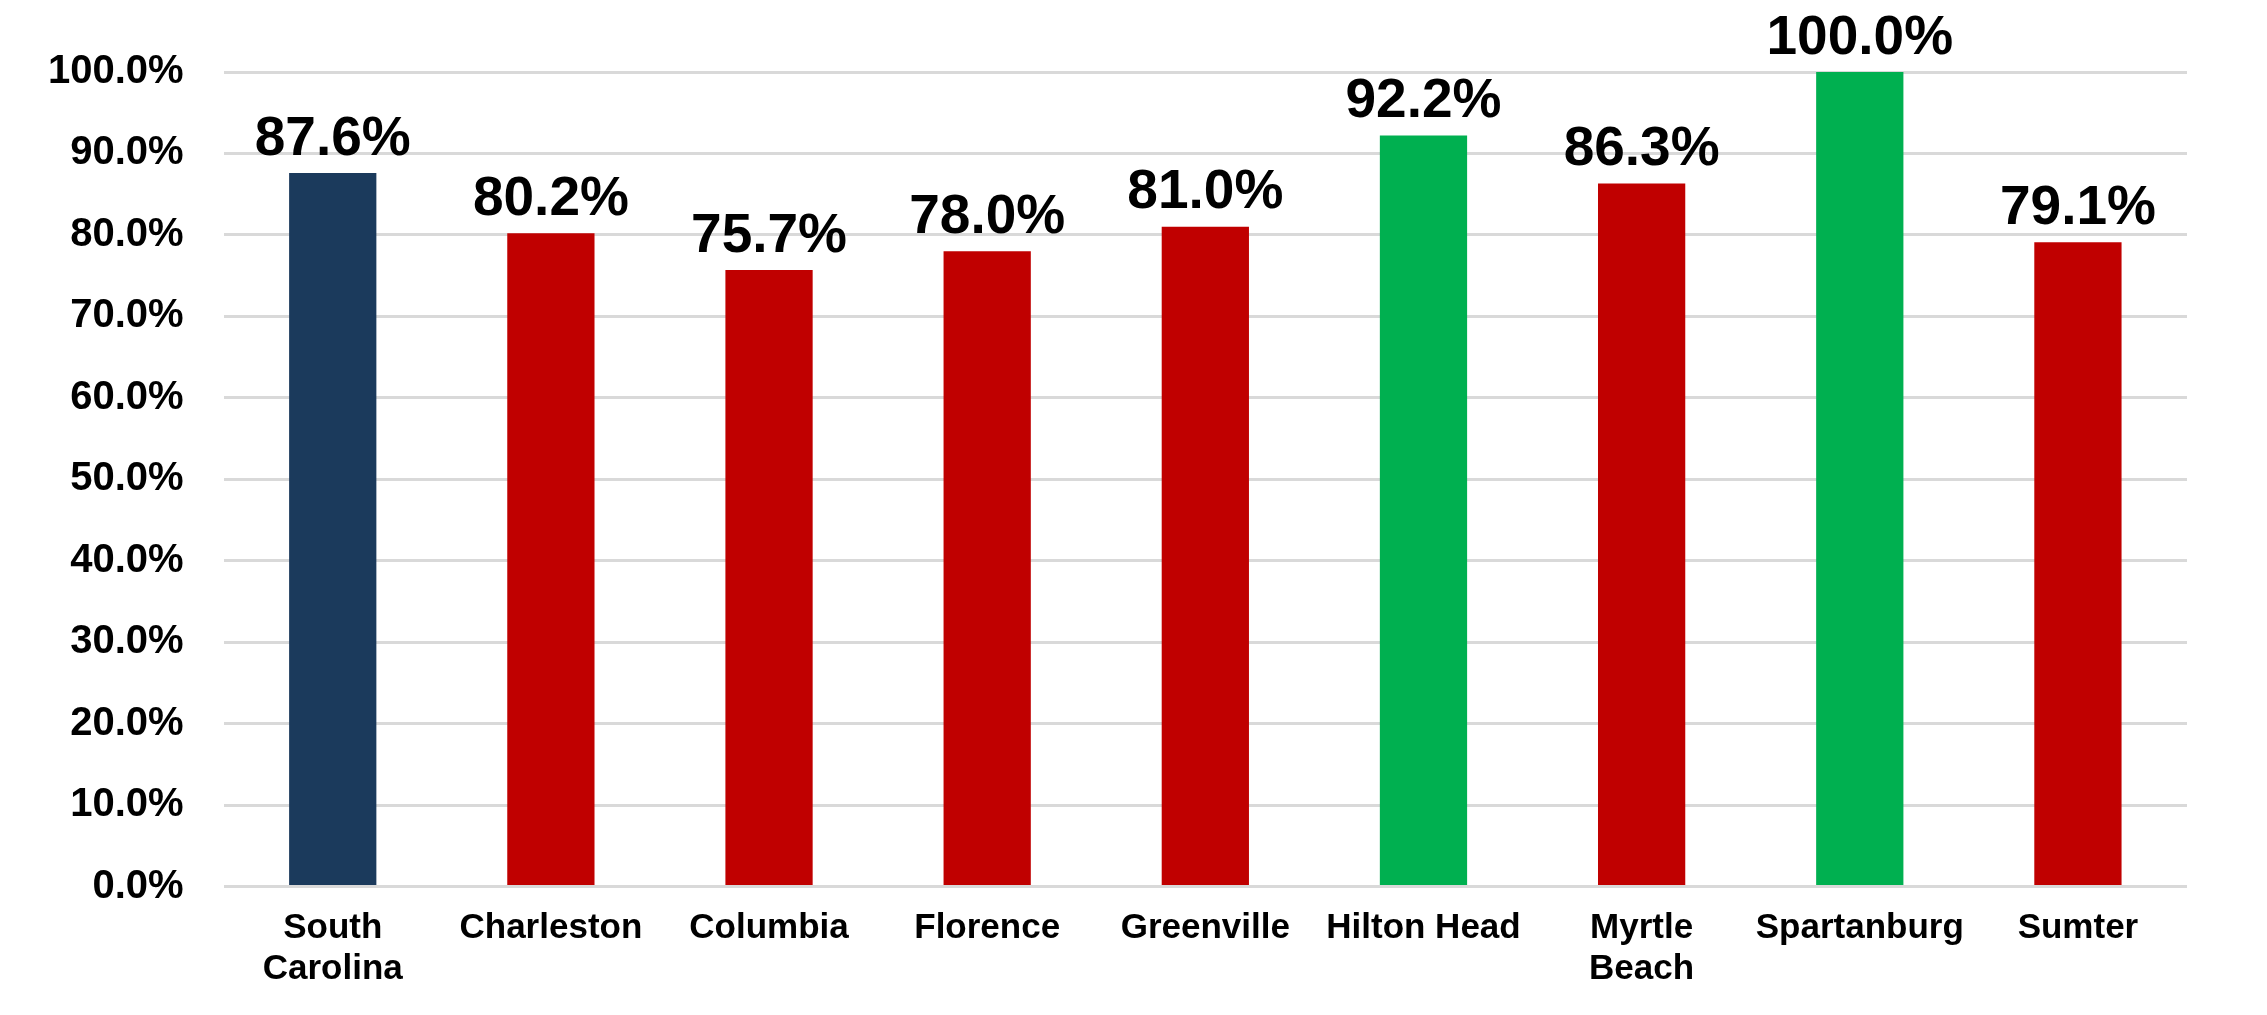 The width and height of the screenshot is (2267, 1015). Describe the element at coordinates (127, 639) in the screenshot. I see `y-tick-label: 30.0%` at that location.